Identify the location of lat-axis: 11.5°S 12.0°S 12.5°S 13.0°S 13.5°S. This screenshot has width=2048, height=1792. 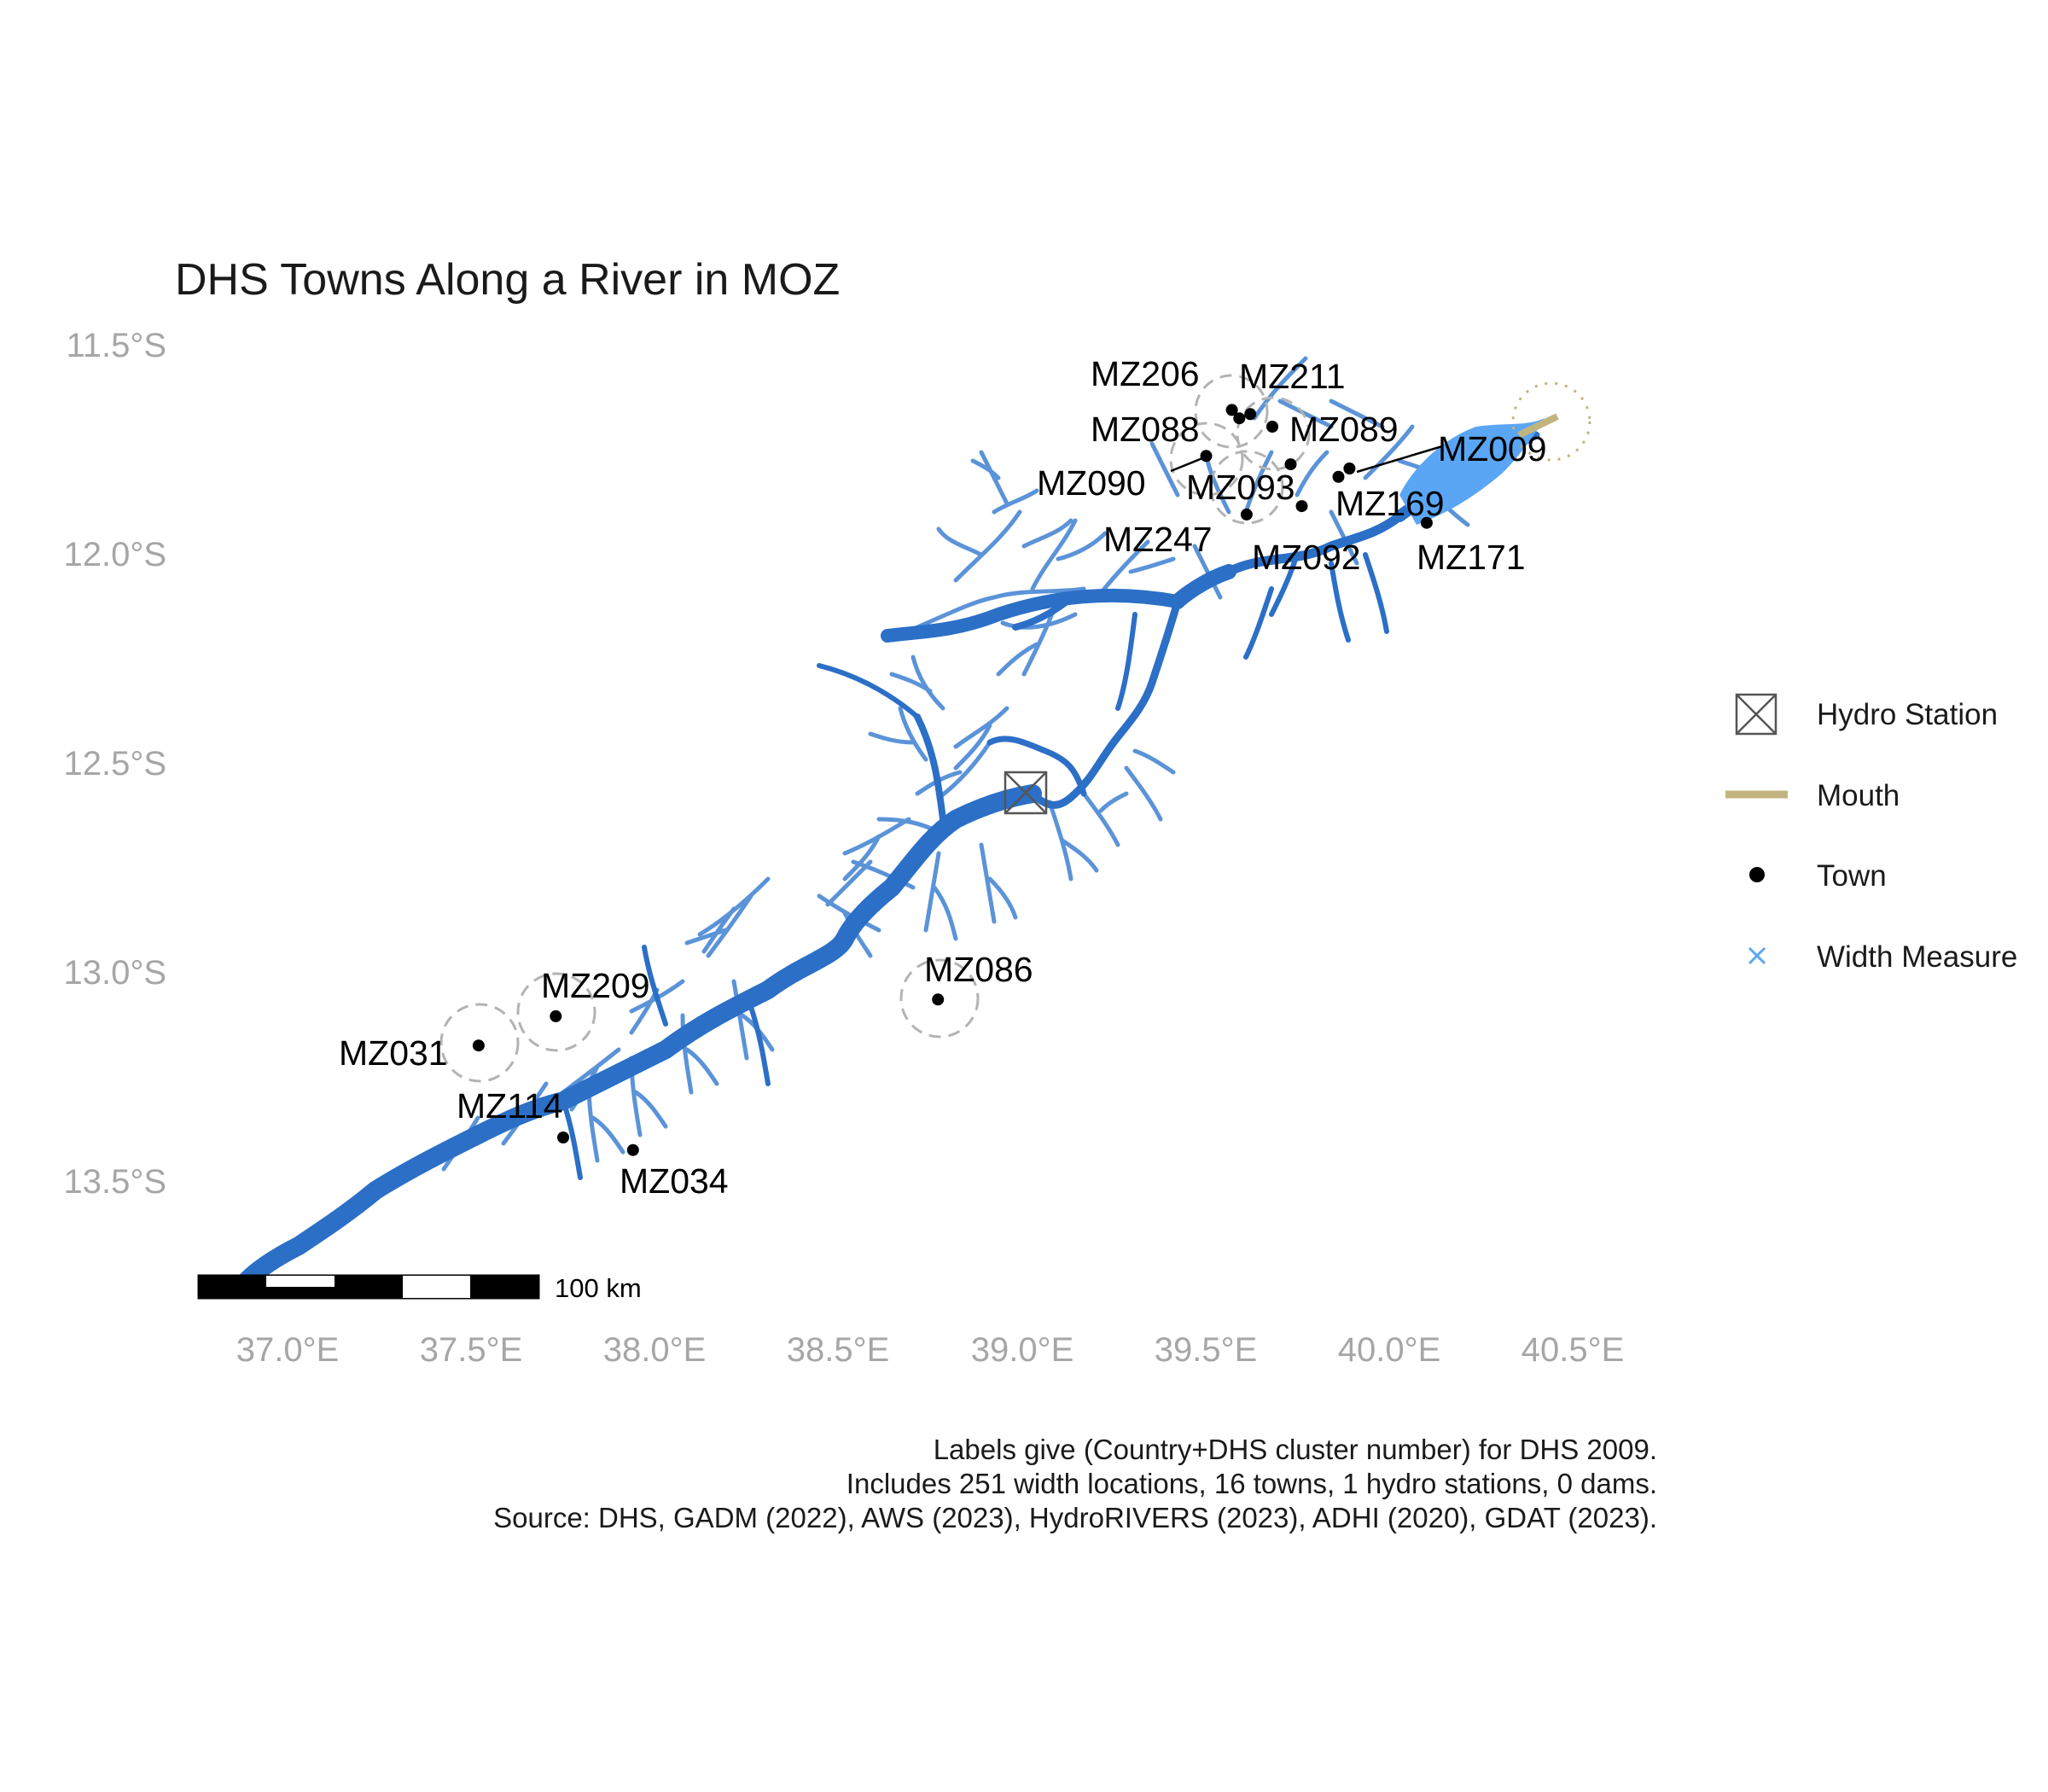
(115, 764).